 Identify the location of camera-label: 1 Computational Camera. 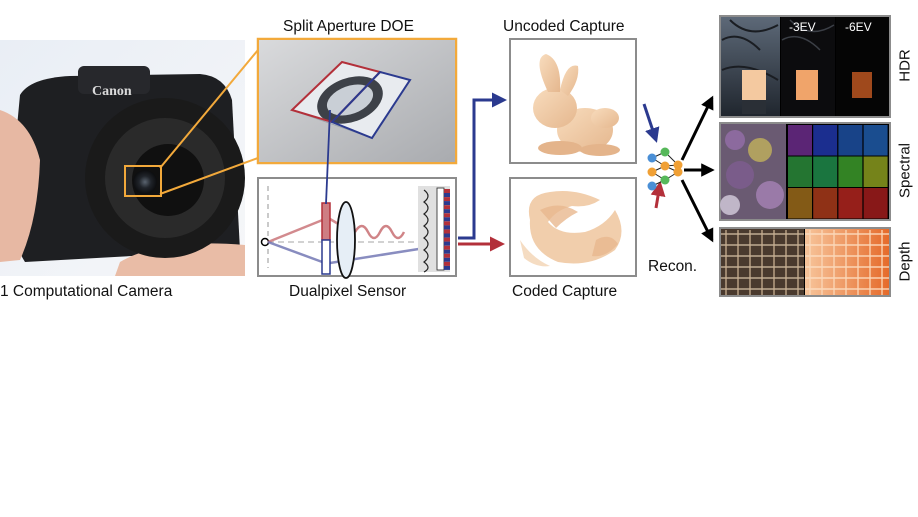
(86, 291).